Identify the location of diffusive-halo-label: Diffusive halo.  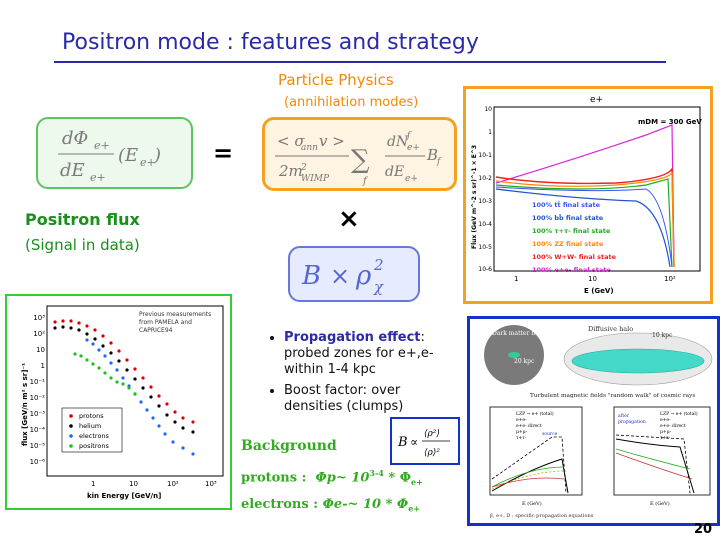
(610, 329).